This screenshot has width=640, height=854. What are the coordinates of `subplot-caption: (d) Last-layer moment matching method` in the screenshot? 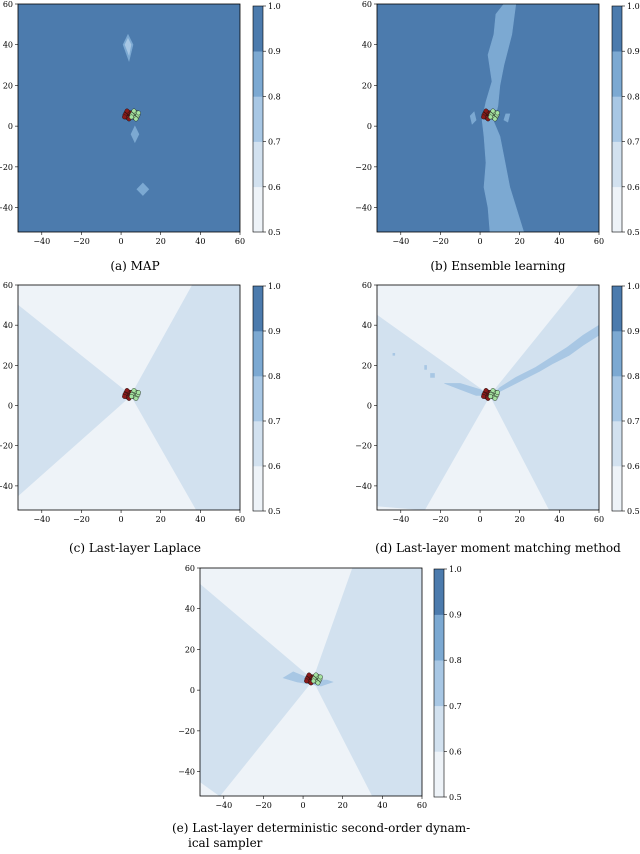 It's located at (498, 548).